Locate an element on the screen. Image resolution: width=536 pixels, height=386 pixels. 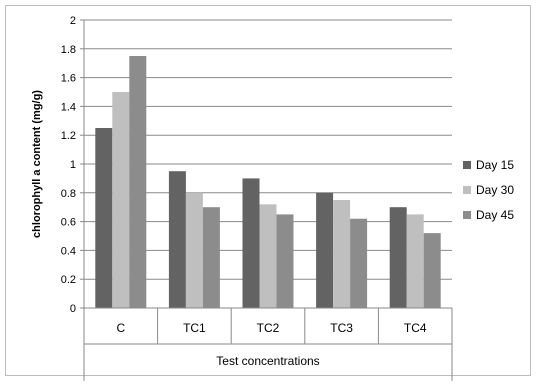
y-tick-label: 1.6 is located at coordinates (68, 79).